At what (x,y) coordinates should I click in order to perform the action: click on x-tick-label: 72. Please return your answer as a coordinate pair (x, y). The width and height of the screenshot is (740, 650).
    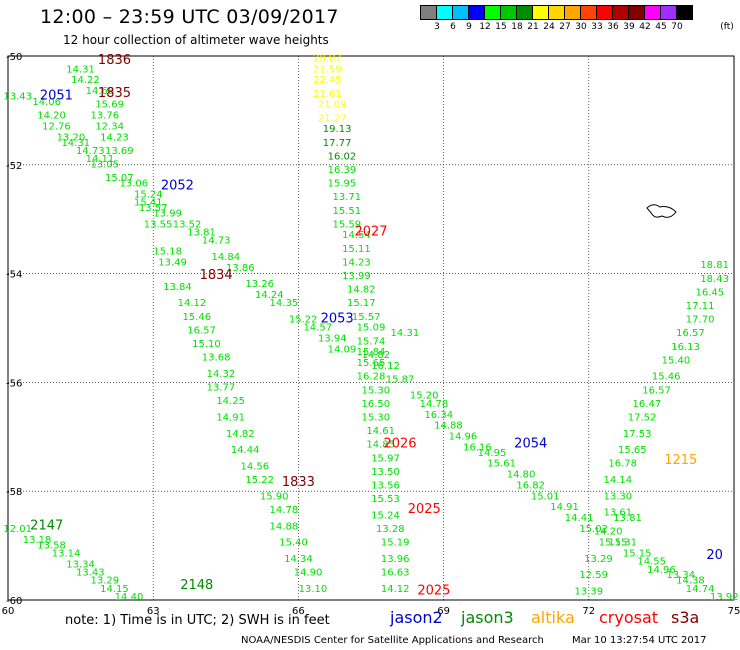
    Looking at the image, I should click on (588, 611).